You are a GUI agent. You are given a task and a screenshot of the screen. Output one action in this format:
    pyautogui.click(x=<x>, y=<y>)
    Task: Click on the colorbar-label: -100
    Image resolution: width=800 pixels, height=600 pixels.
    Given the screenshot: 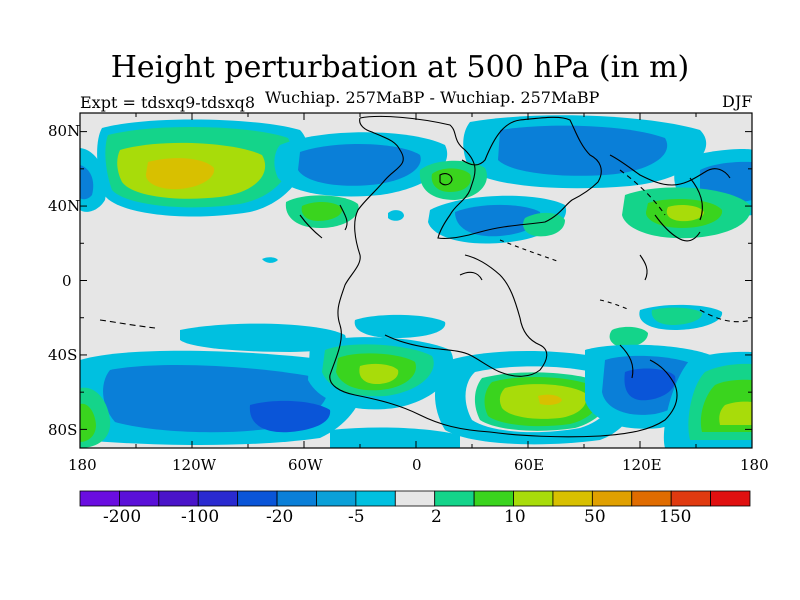 What is the action you would take?
    pyautogui.click(x=200, y=517)
    